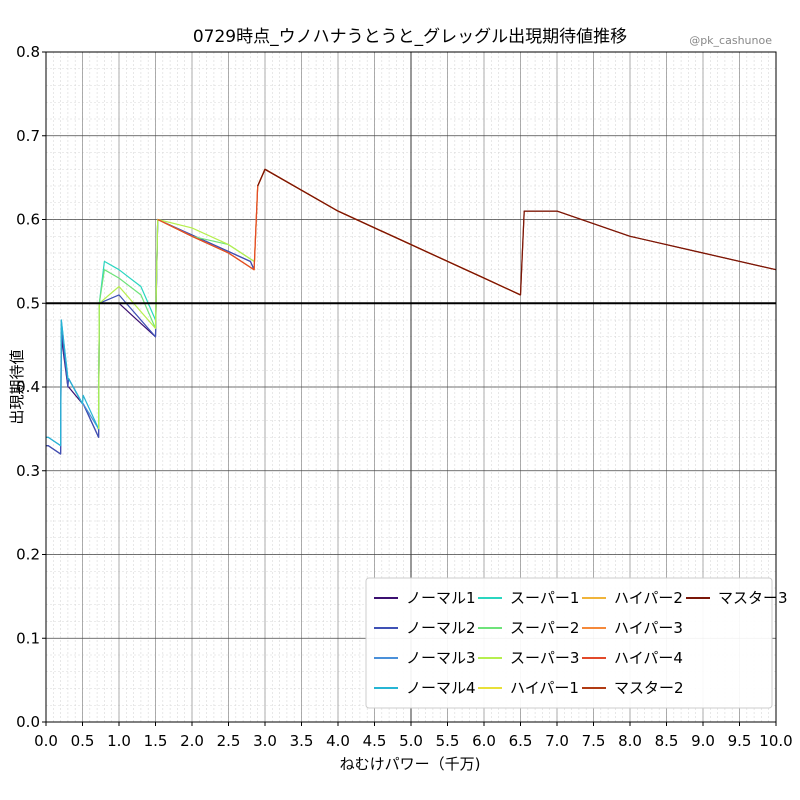  What do you see at coordinates (411, 741) in the screenshot?
I see `x-tick-label: 5.0` at bounding box center [411, 741].